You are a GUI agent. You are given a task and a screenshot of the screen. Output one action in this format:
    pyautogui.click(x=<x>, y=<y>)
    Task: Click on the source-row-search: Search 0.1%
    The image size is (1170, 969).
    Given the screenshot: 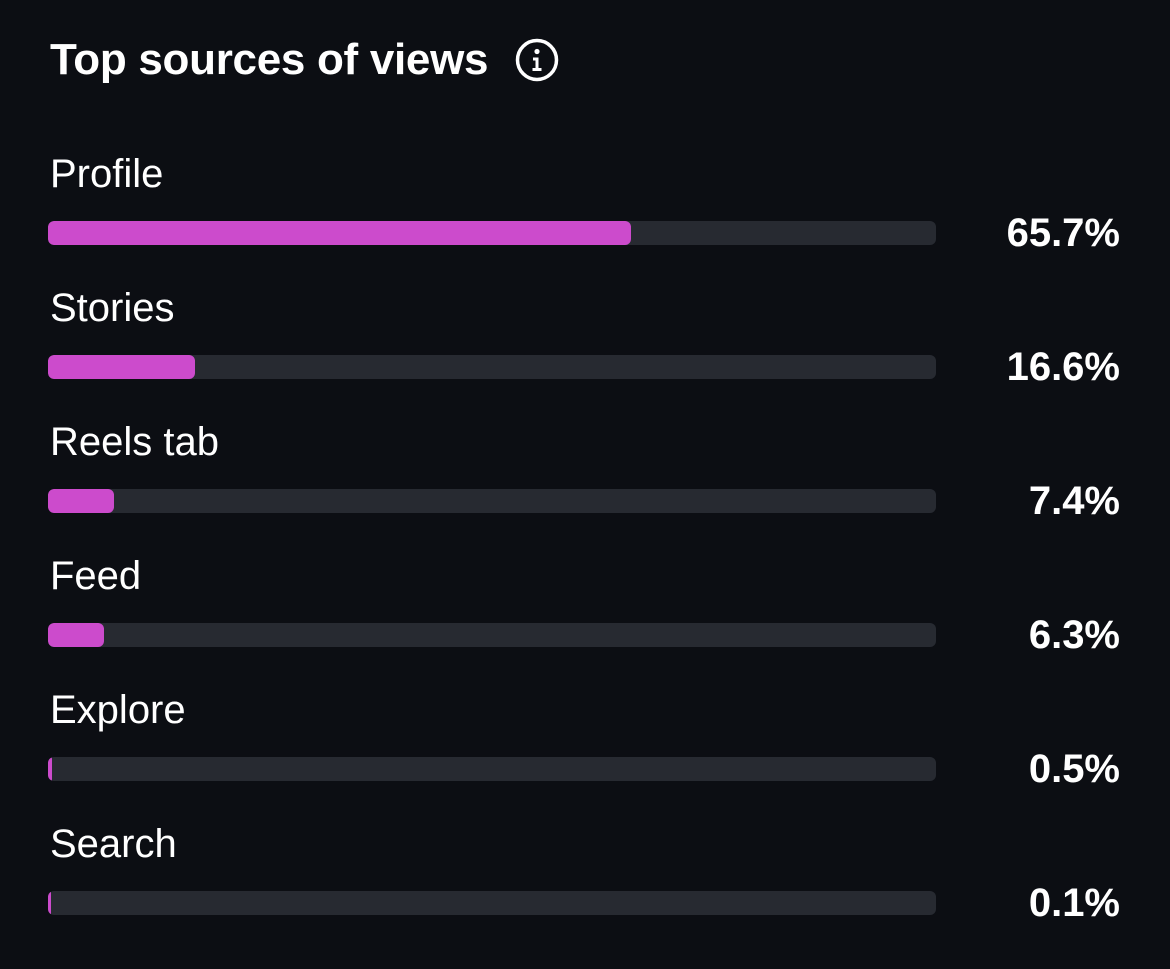 What is the action you would take?
    pyautogui.click(x=585, y=886)
    